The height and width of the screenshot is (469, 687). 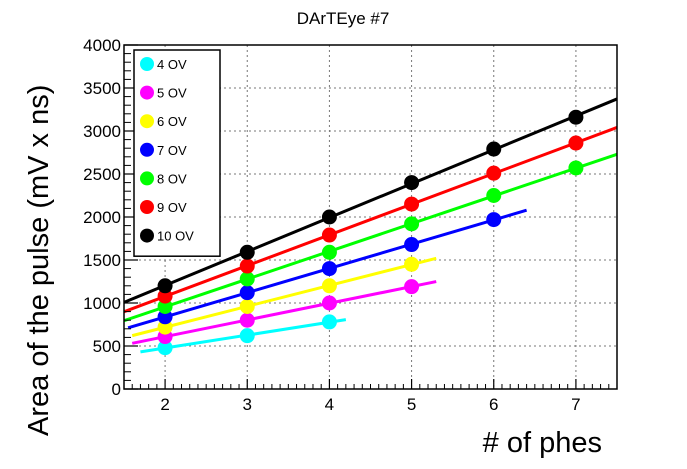 I want to click on x-tick-label: 5, so click(x=411, y=404).